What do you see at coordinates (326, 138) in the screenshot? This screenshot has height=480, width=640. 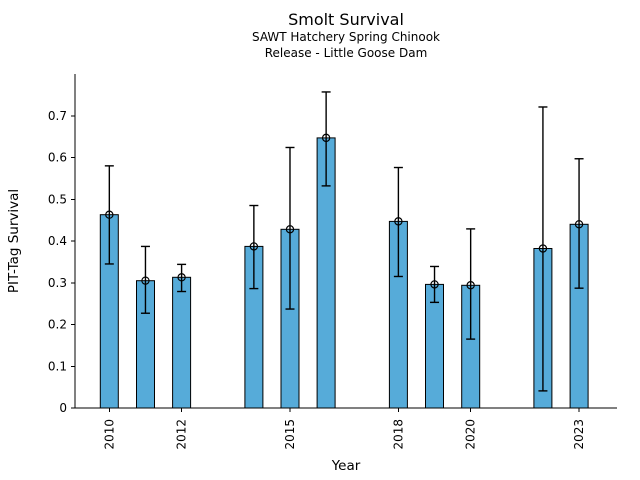 I see `marker-circle-2016` at bounding box center [326, 138].